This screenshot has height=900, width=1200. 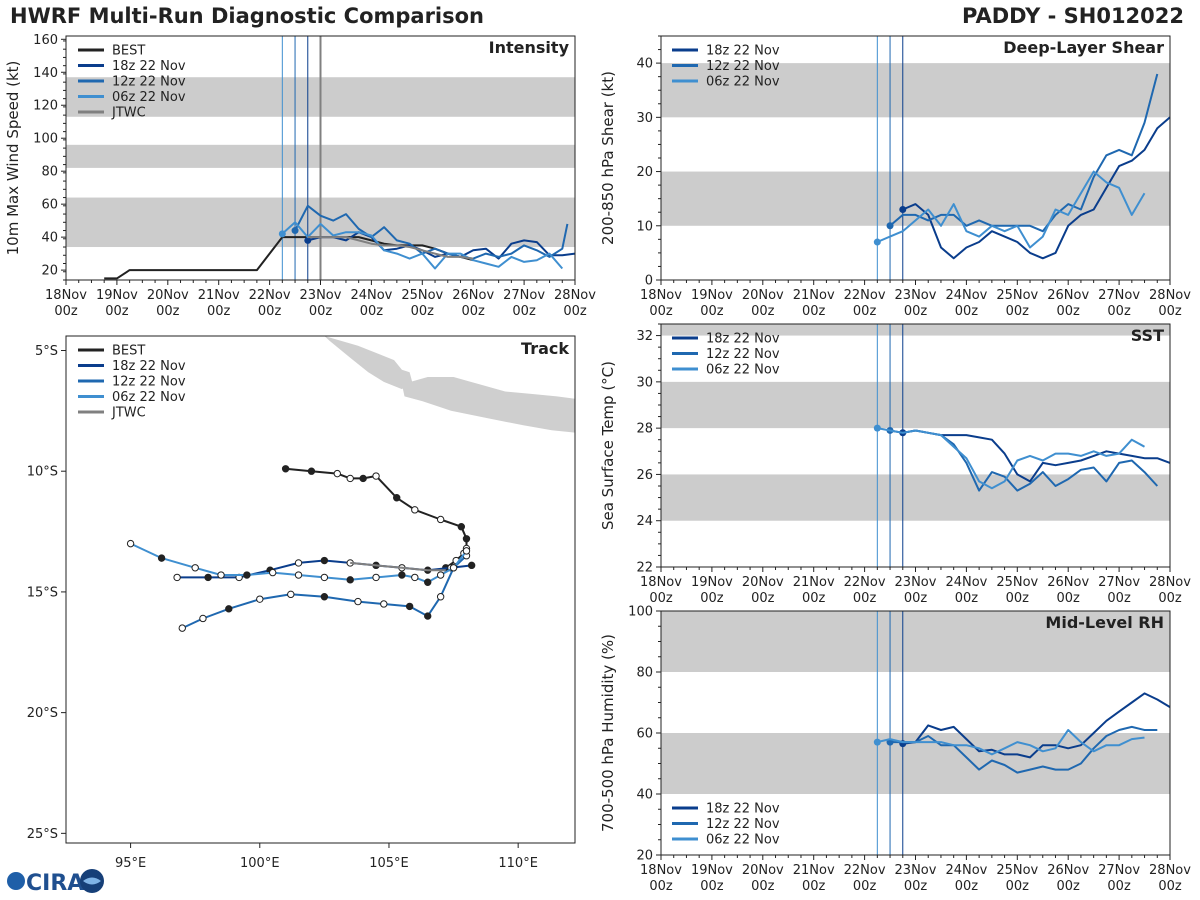 What do you see at coordinates (661, 870) in the screenshot?
I see `rh-xtick-label-0: 18Nov` at bounding box center [661, 870].